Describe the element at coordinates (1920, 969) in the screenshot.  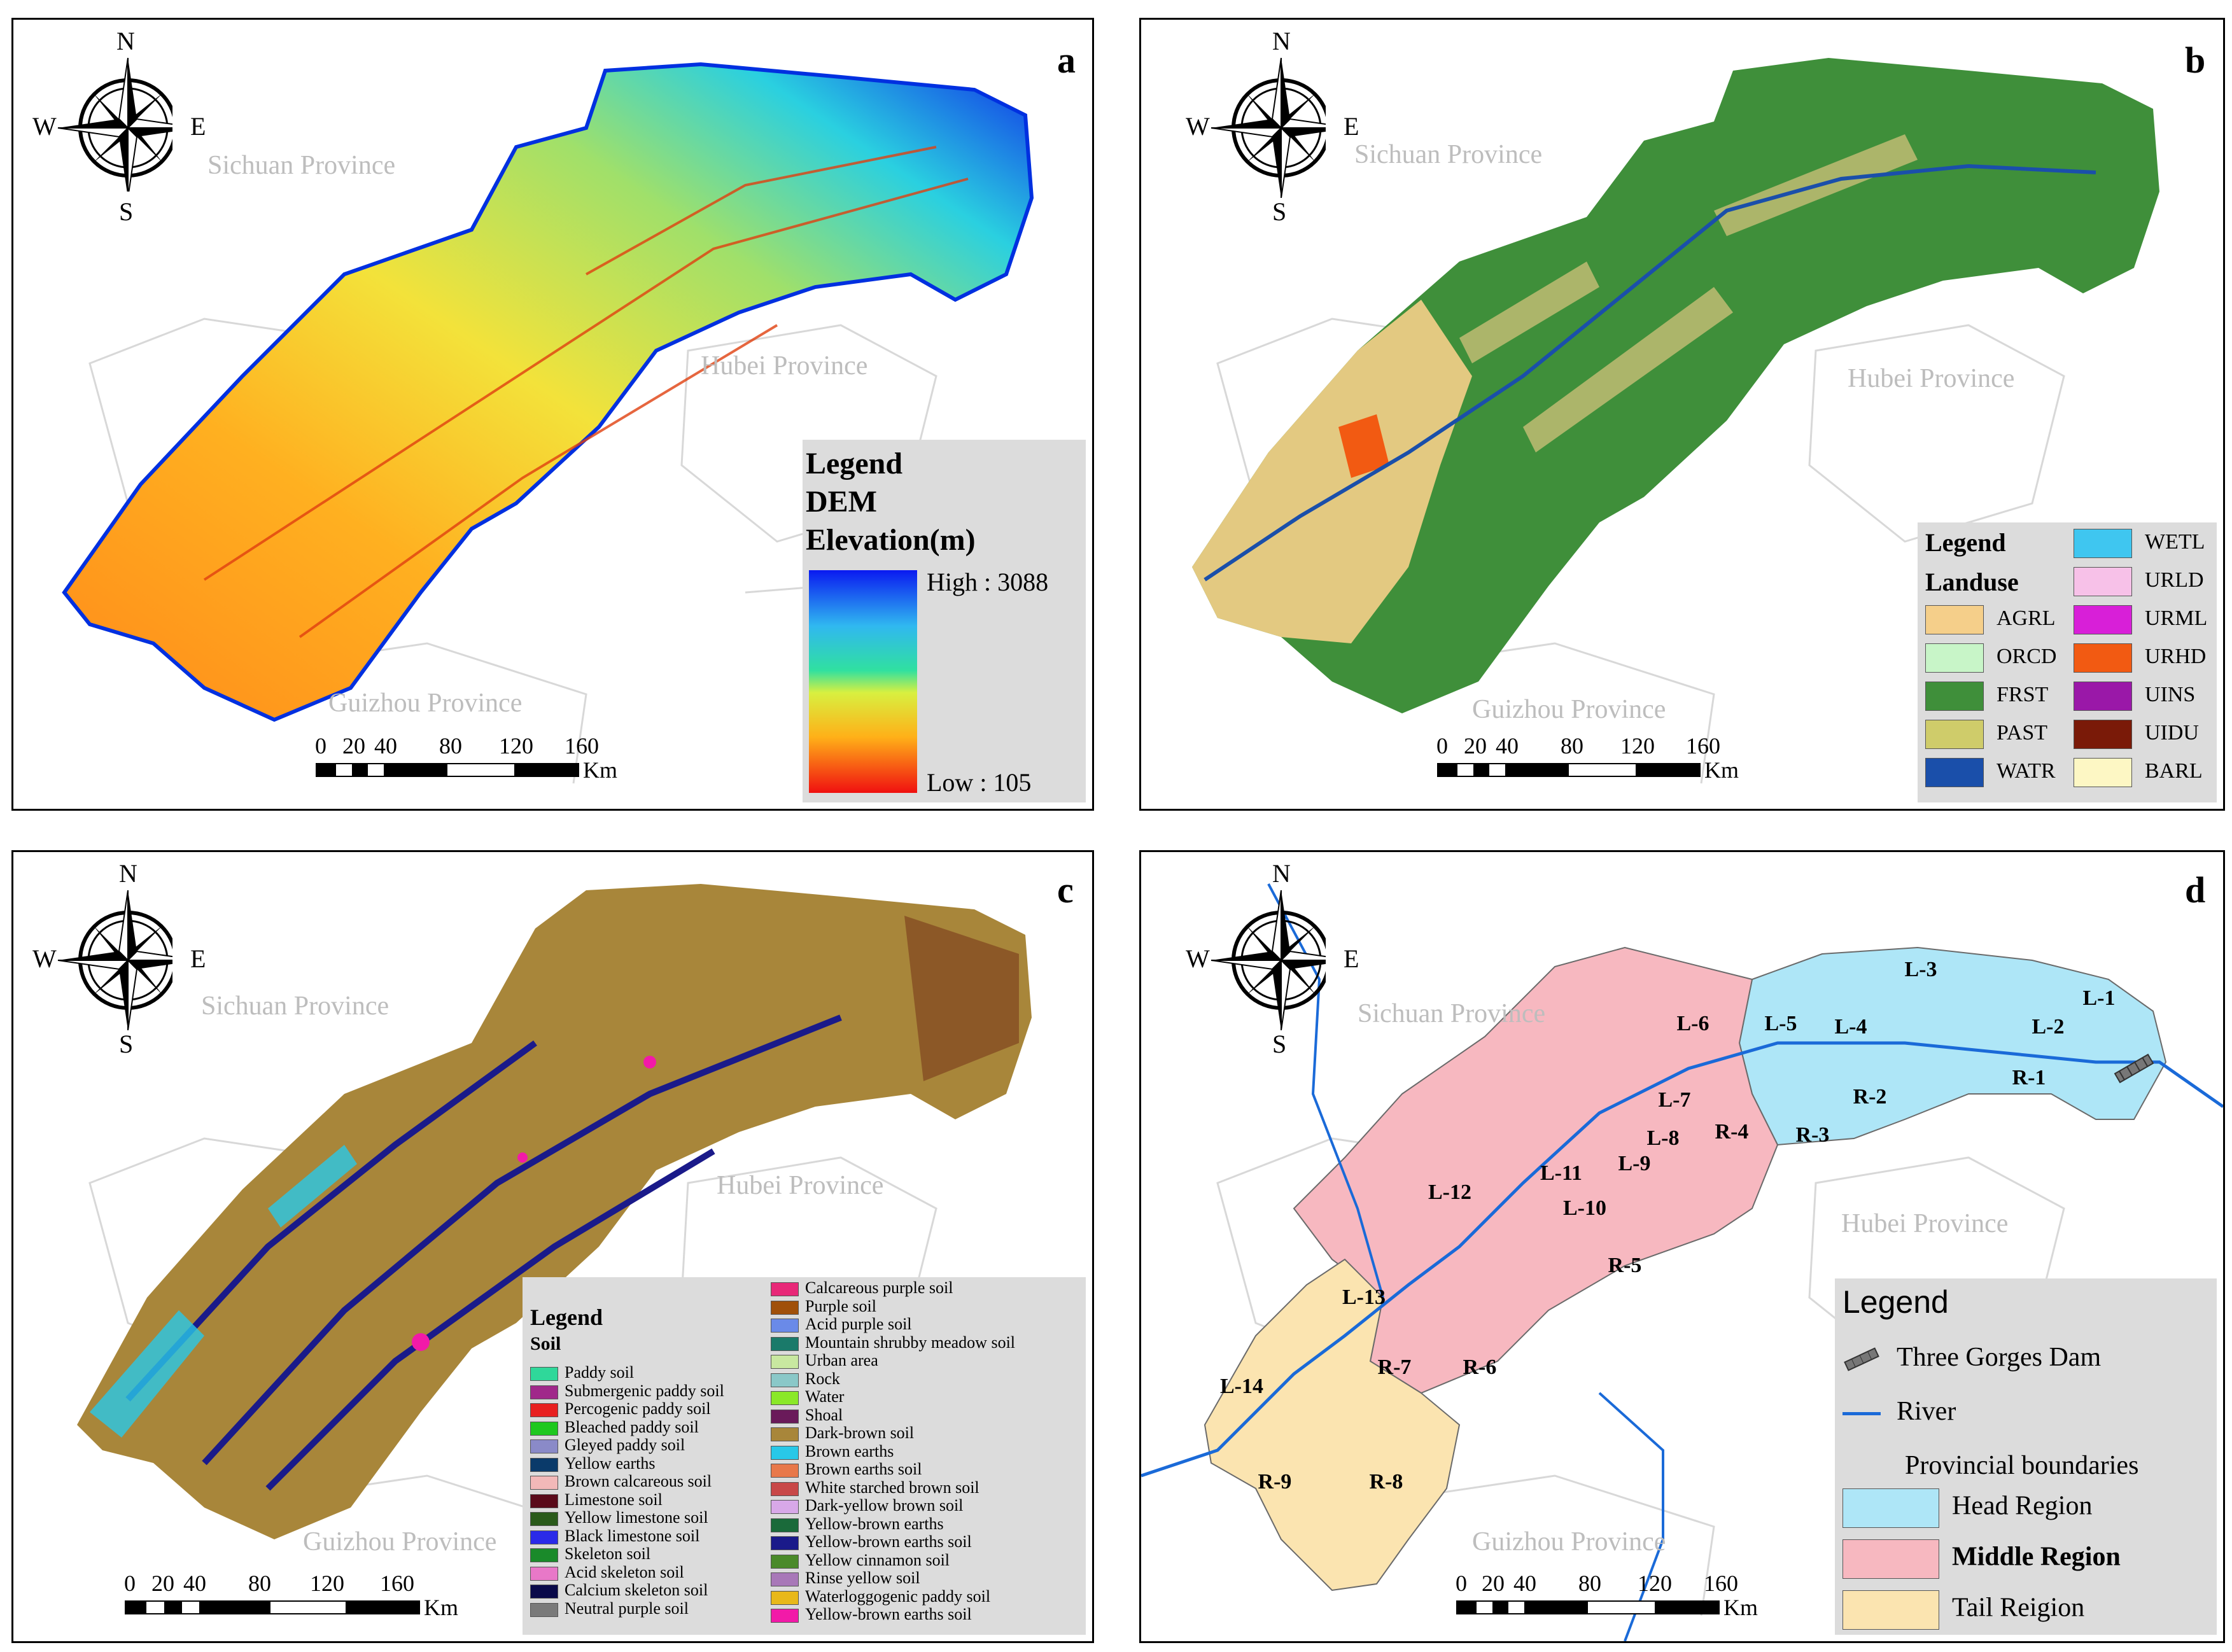
I see `region-label-l-3: L-3` at that location.